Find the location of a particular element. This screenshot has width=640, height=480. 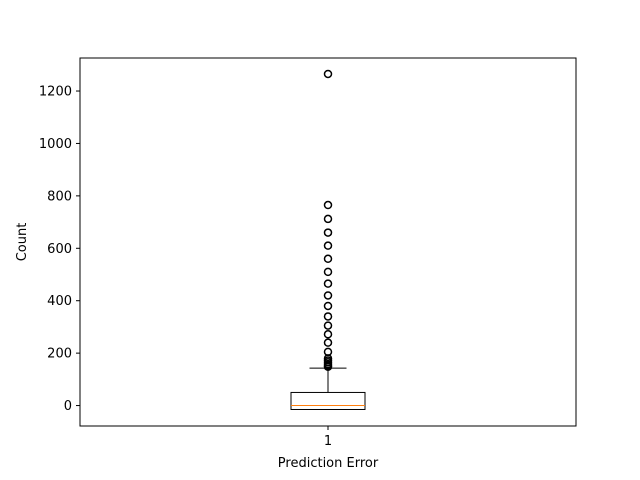

y-axis-label: Count is located at coordinates (22, 242).